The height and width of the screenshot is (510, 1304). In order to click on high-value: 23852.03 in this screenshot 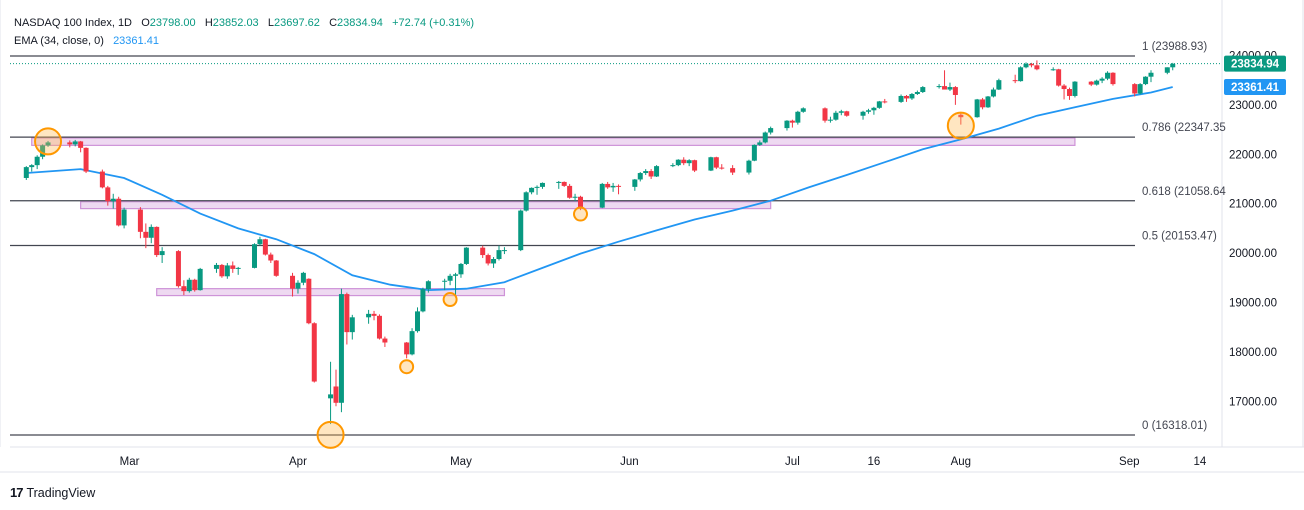, I will do `click(235, 23)`.